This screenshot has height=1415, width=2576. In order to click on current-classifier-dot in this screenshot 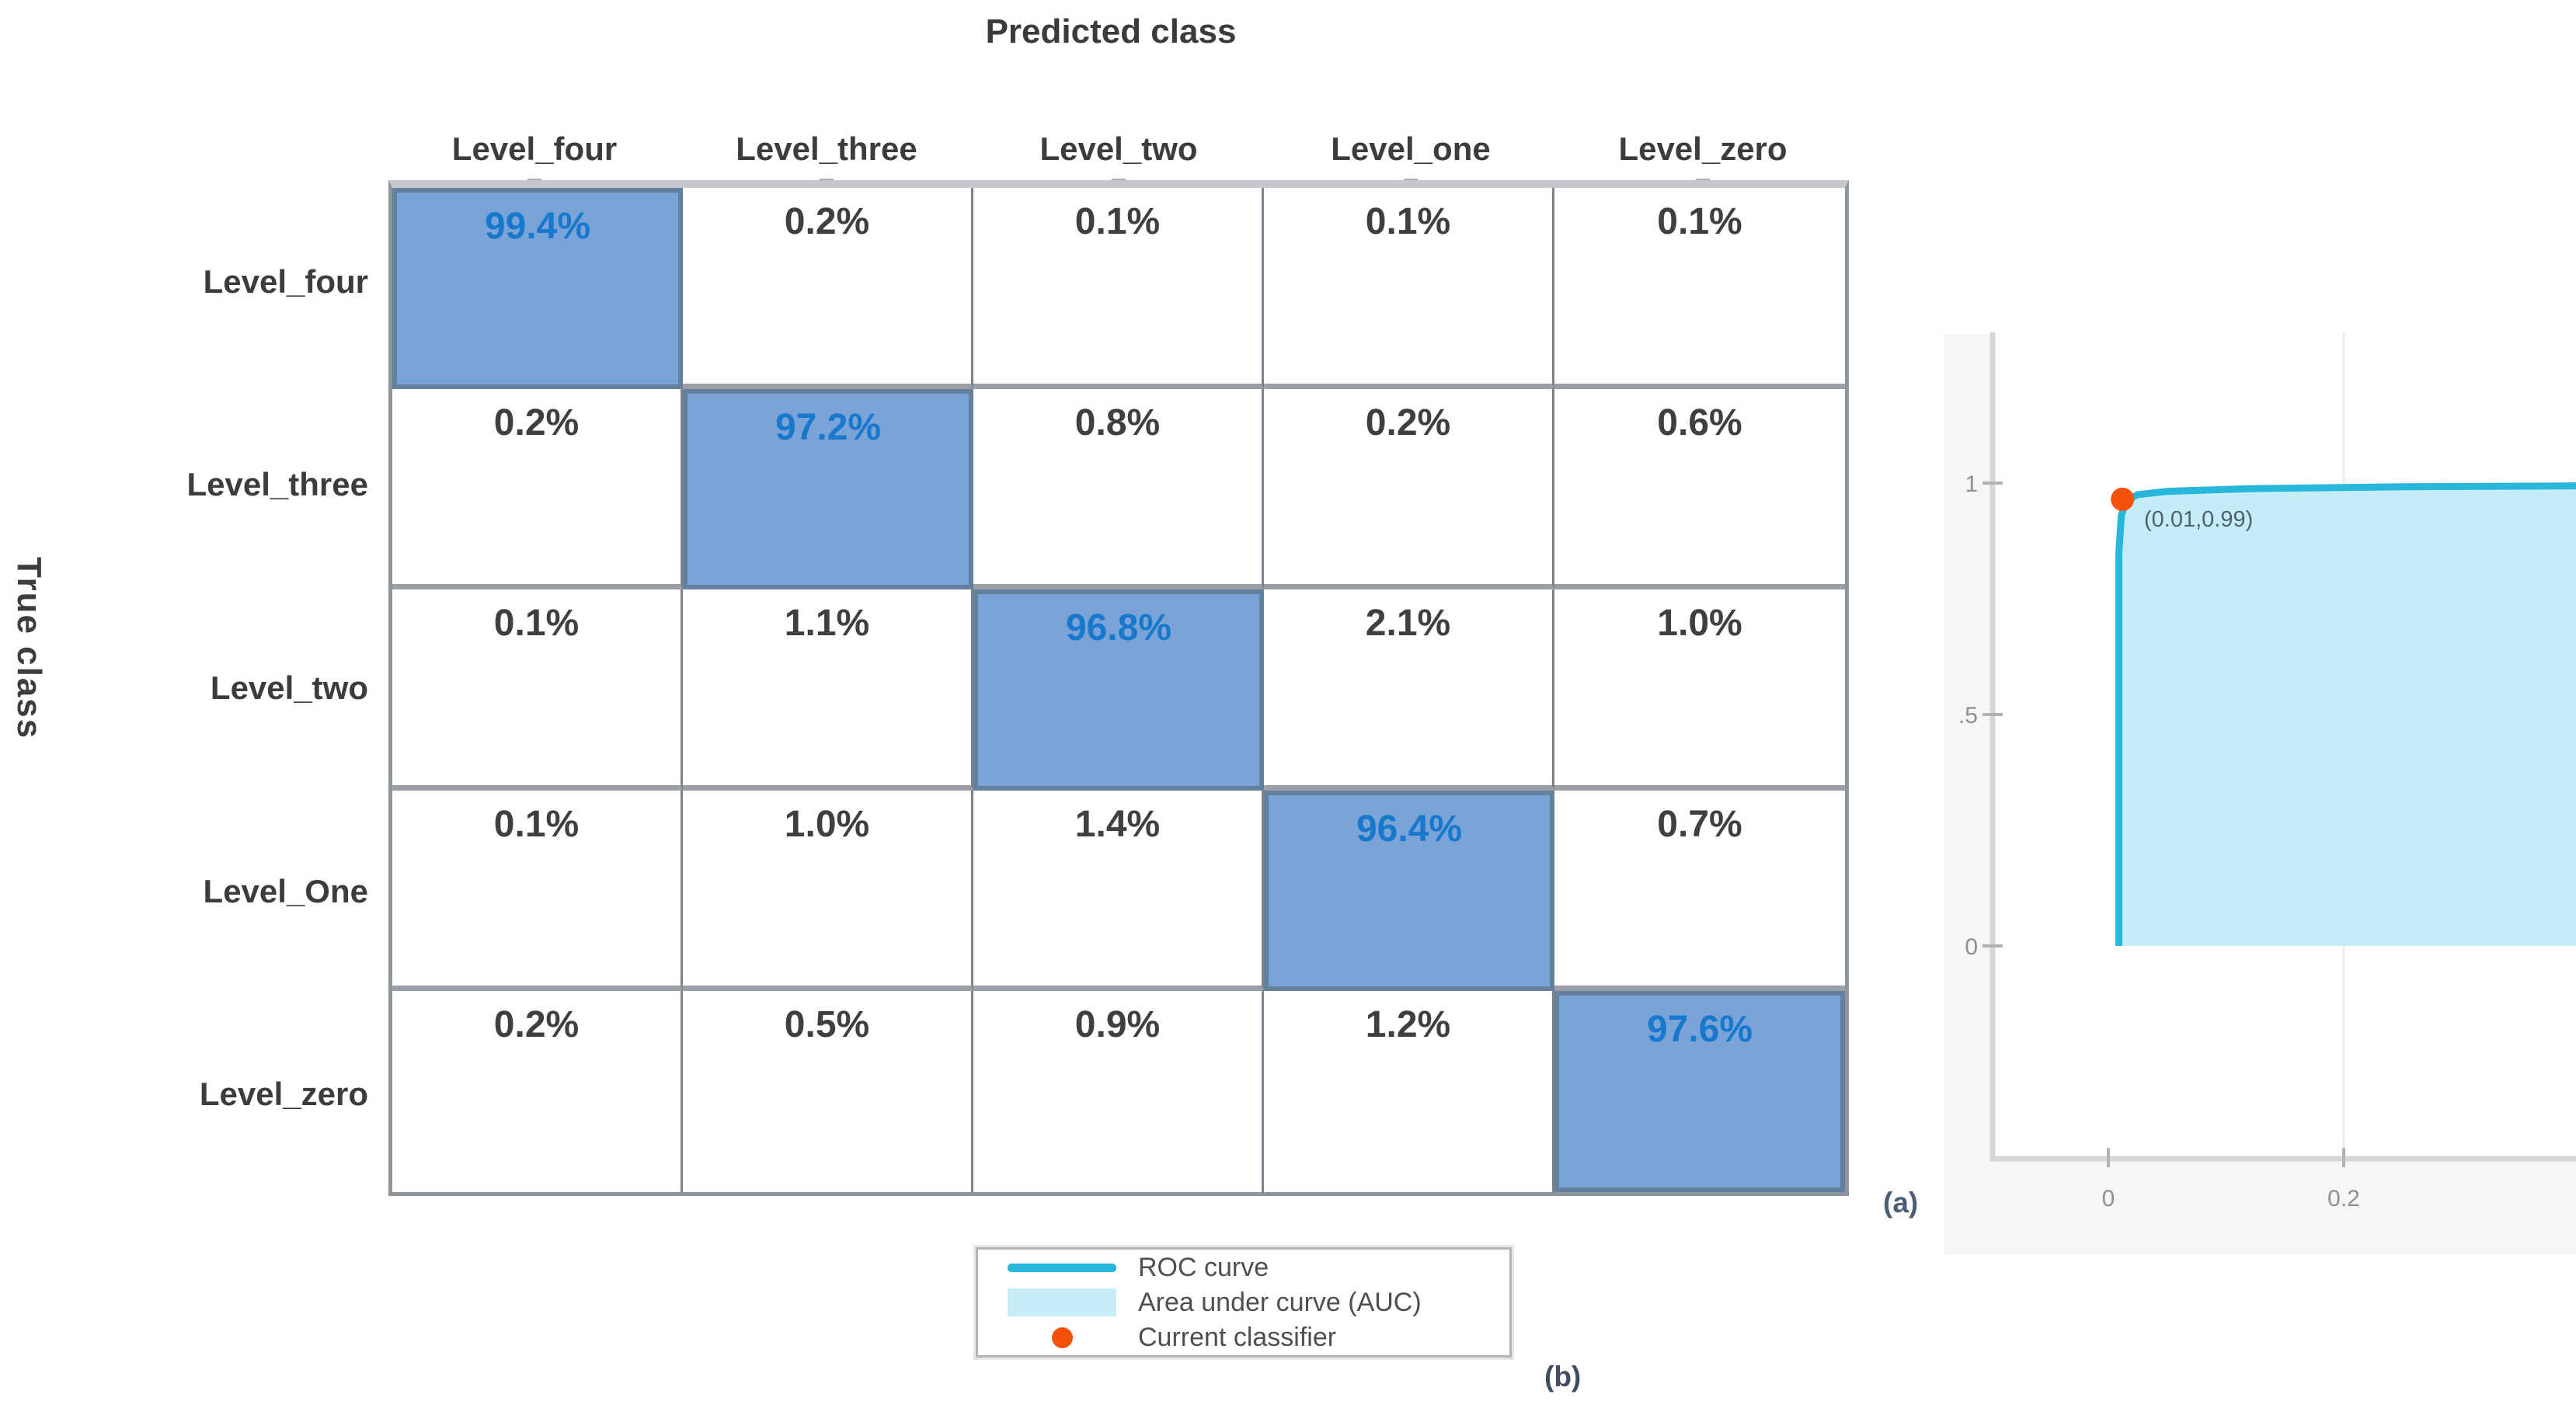, I will do `click(2123, 499)`.